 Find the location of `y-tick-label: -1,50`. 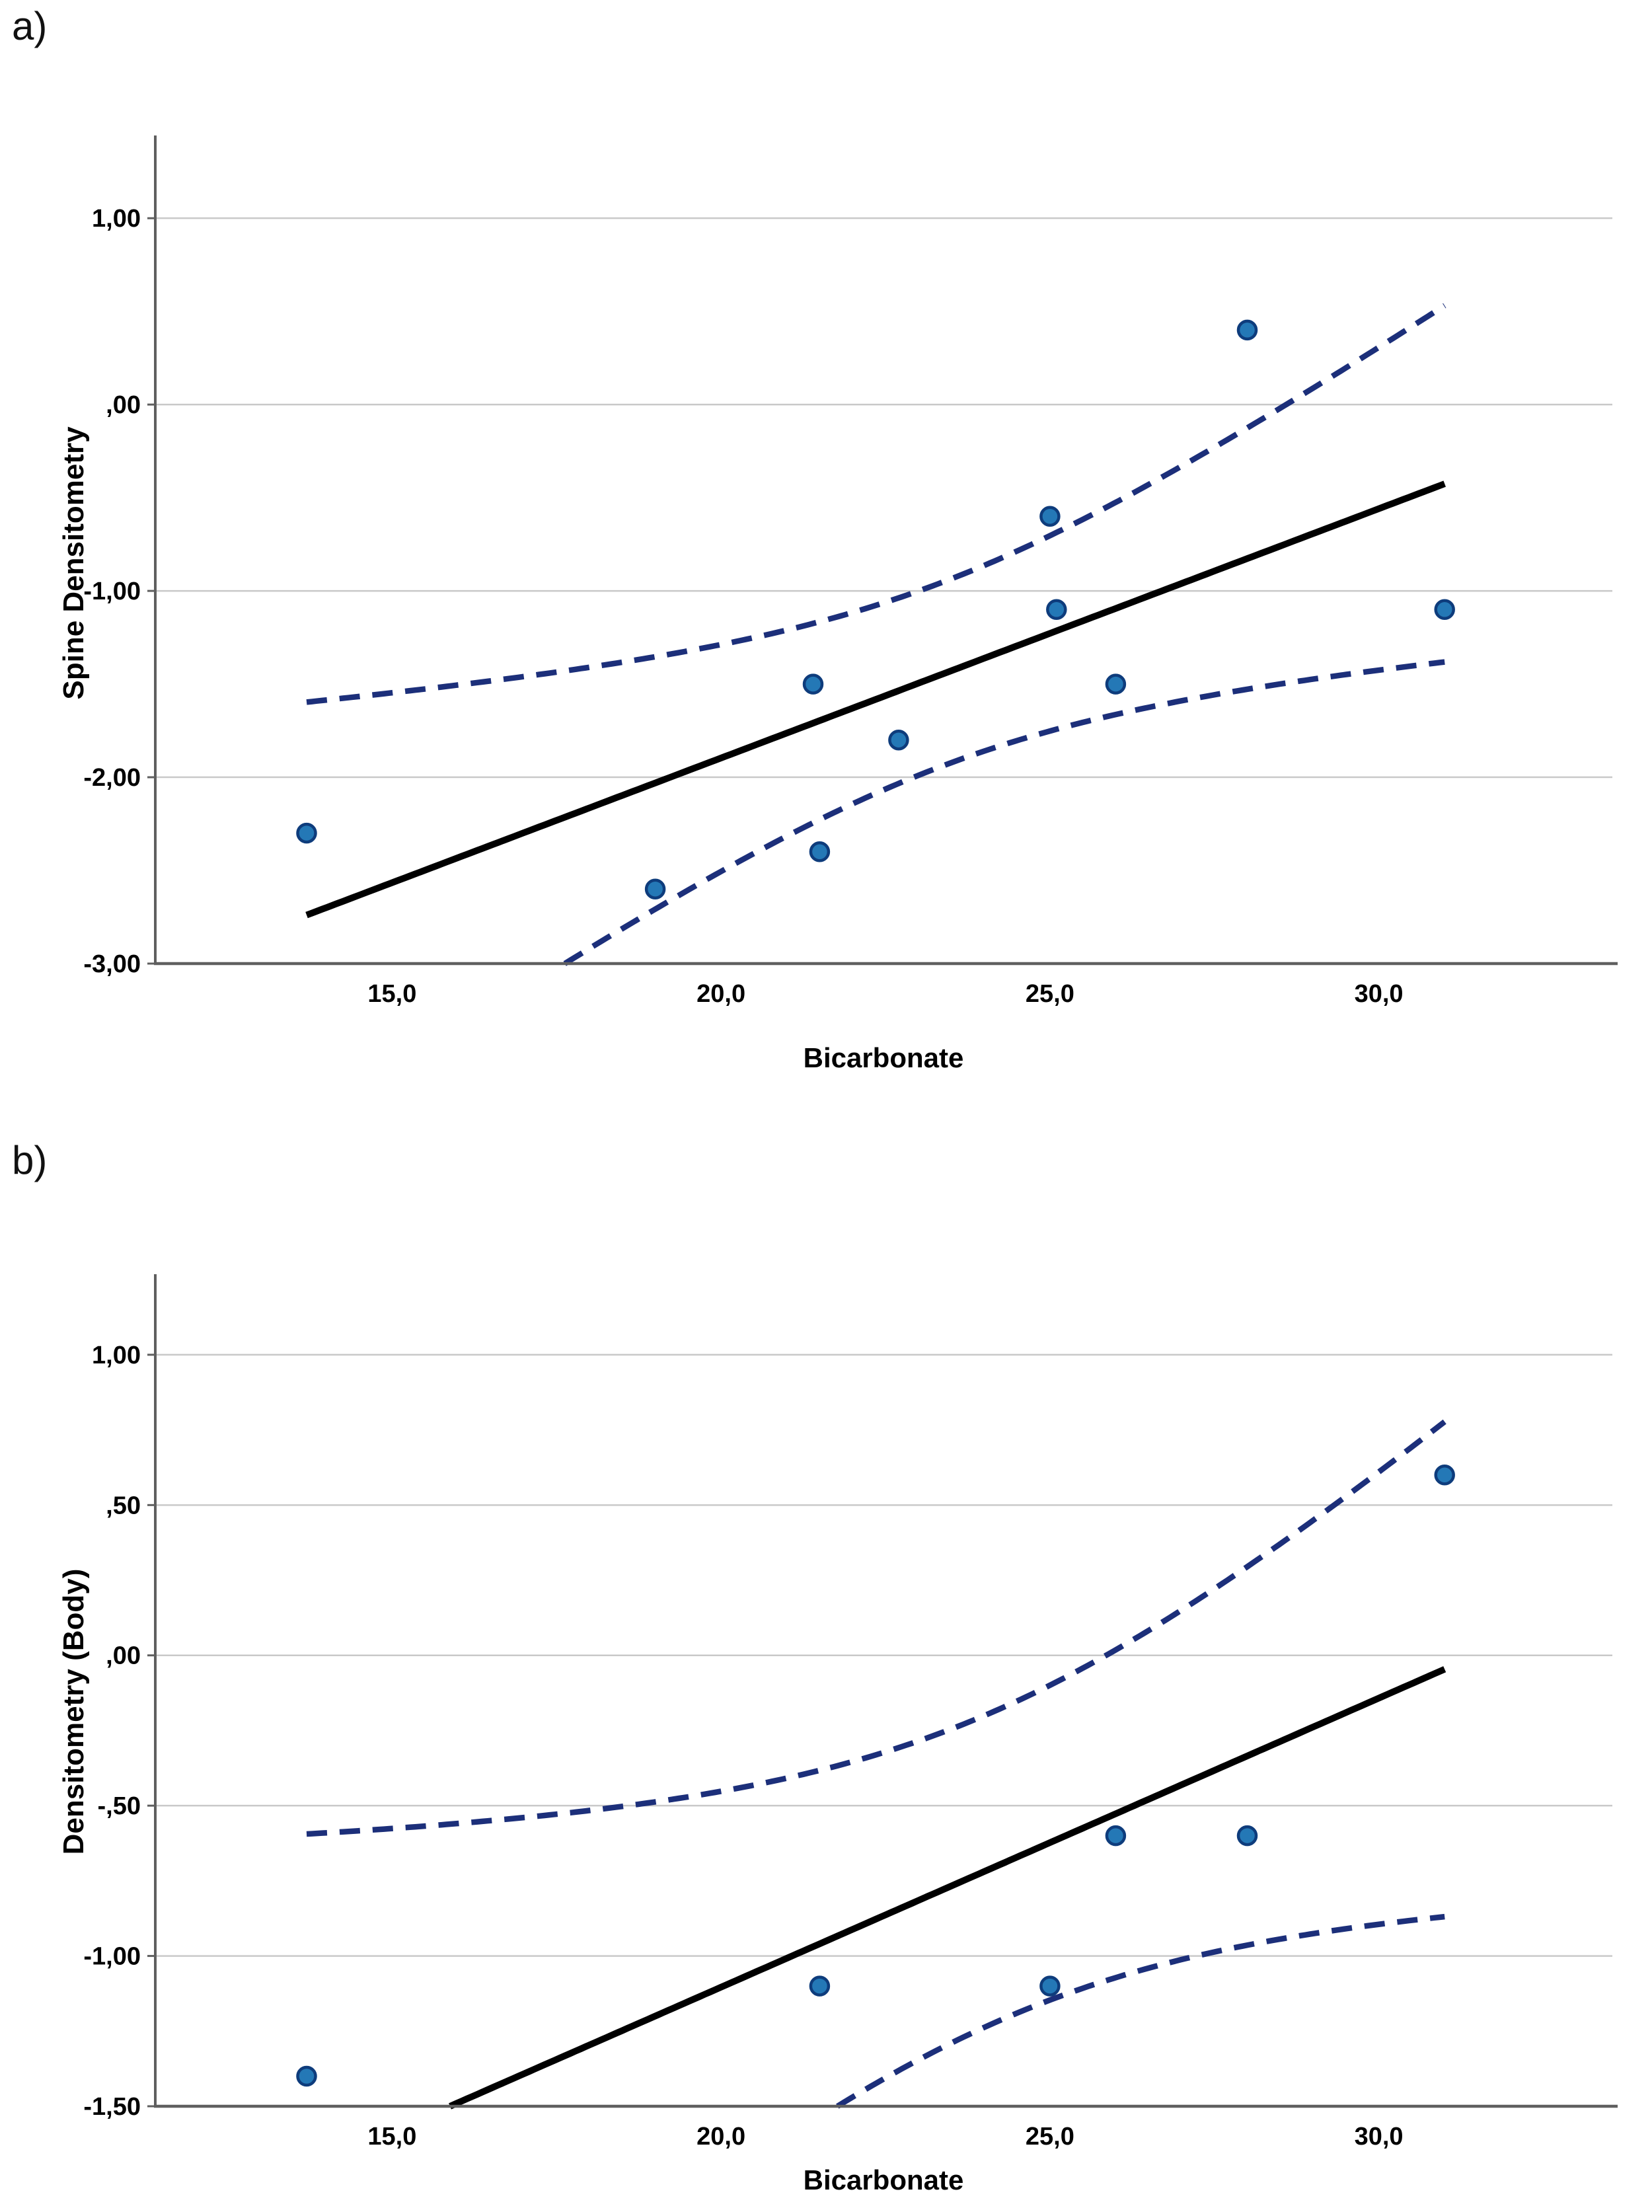

y-tick-label: -1,50 is located at coordinates (112, 2107).